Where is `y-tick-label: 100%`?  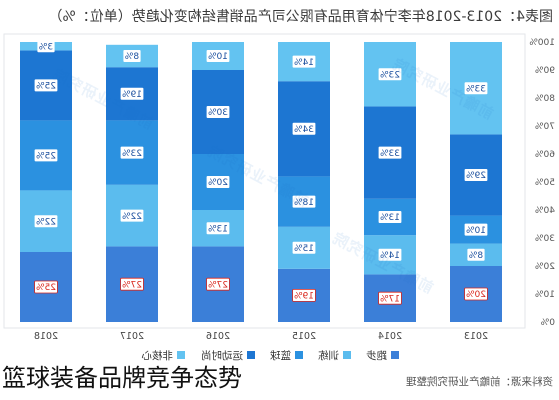
y-tick-label: 100% is located at coordinates (542, 43).